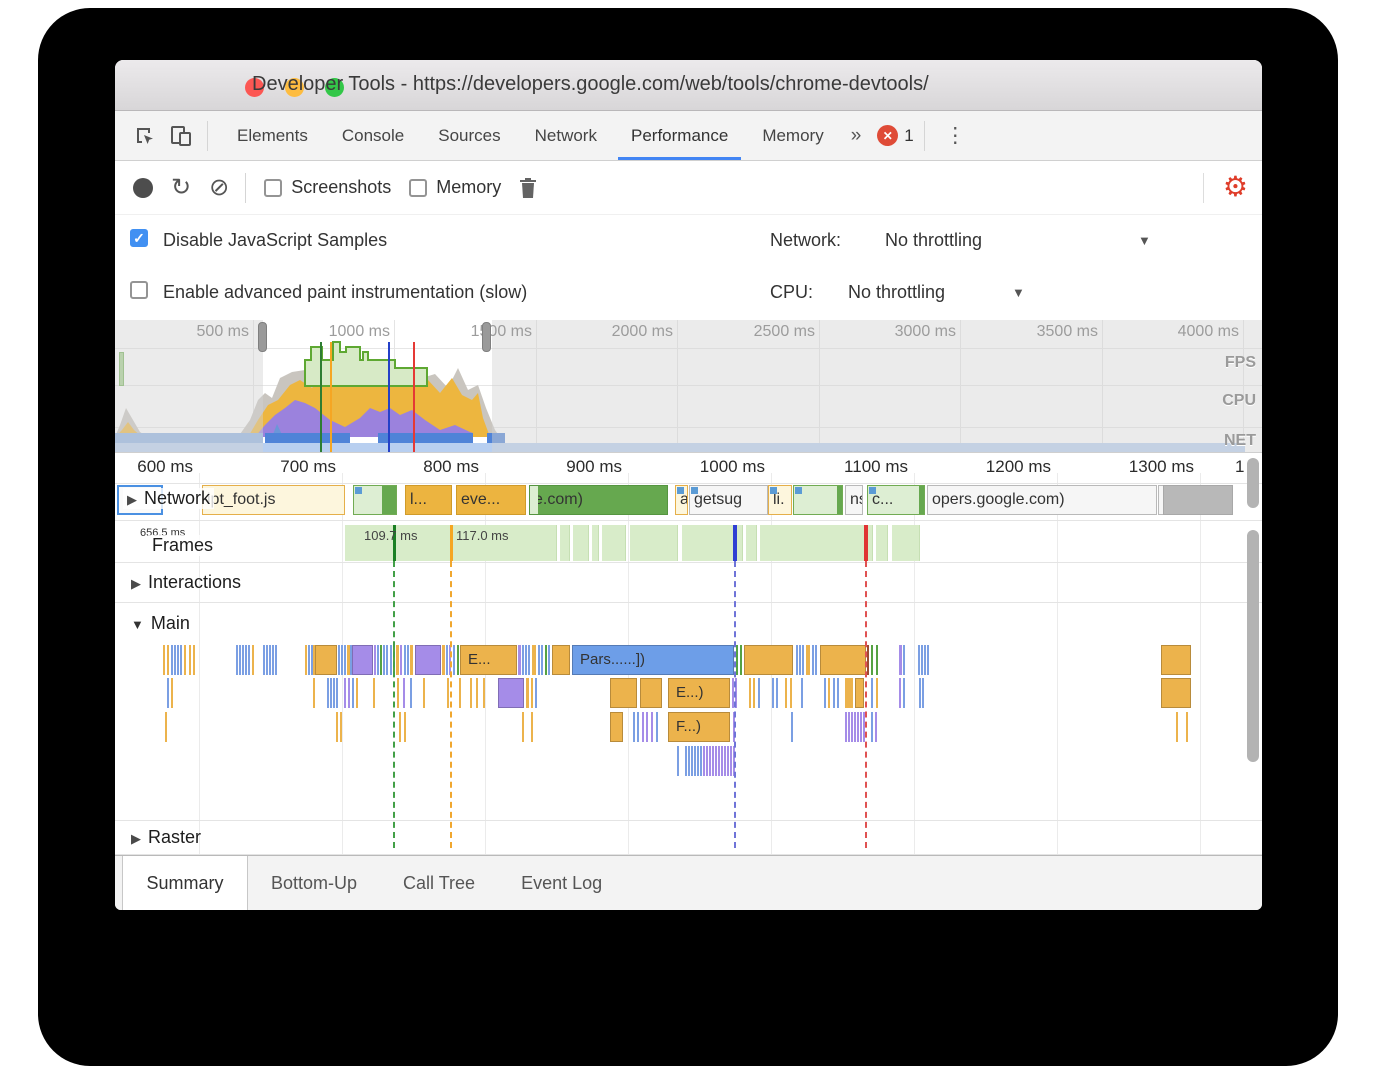  What do you see at coordinates (294, 87) in the screenshot?
I see `minimize-traffic-light` at bounding box center [294, 87].